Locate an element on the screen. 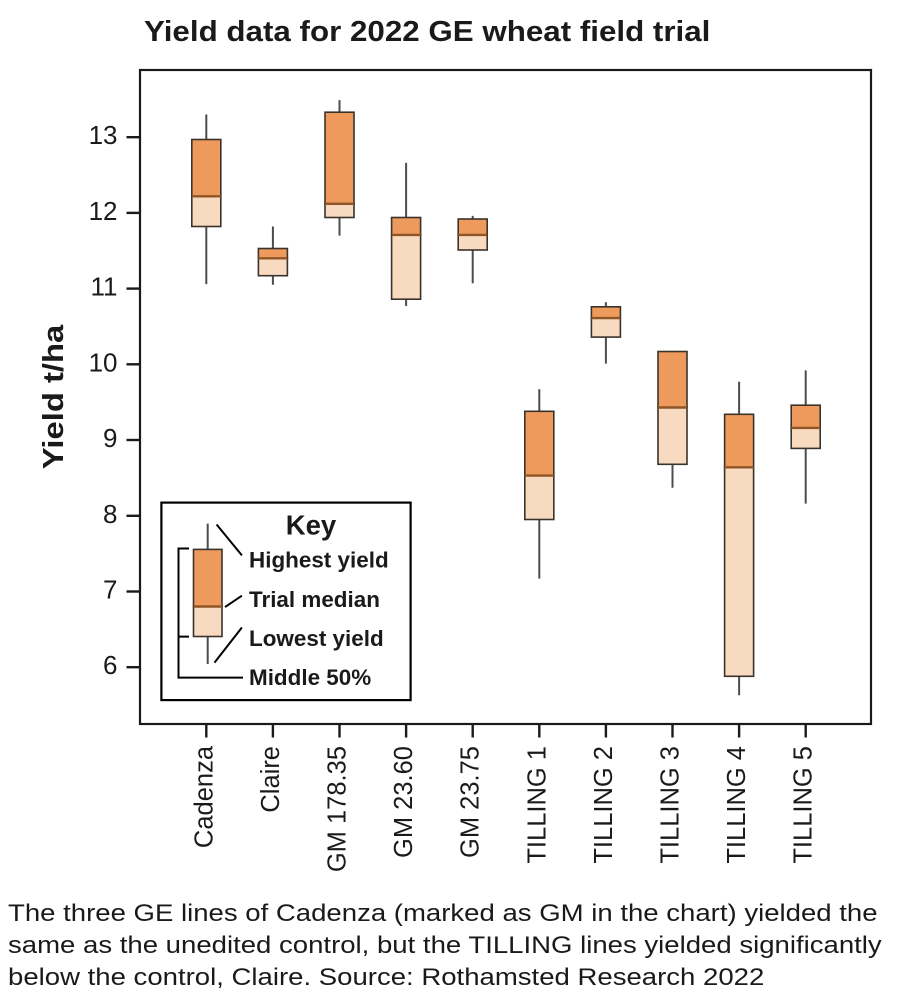  svg-text: TILLING 3 is located at coordinates (671, 805).